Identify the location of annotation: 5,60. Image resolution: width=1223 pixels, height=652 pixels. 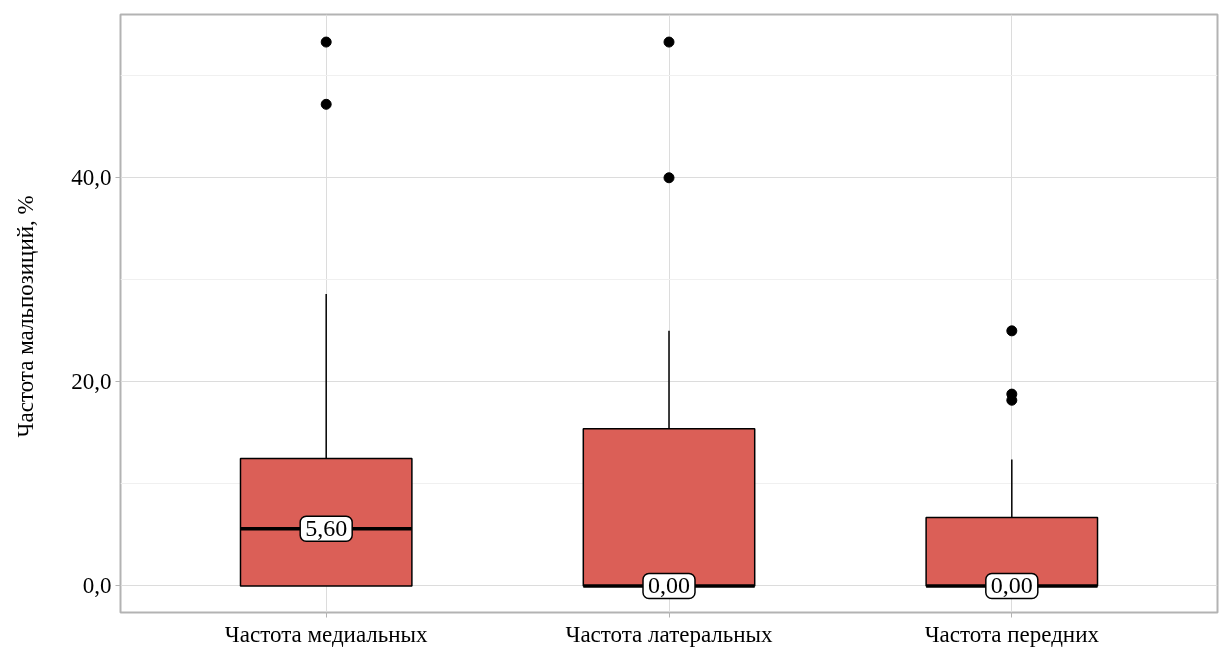
(326, 528).